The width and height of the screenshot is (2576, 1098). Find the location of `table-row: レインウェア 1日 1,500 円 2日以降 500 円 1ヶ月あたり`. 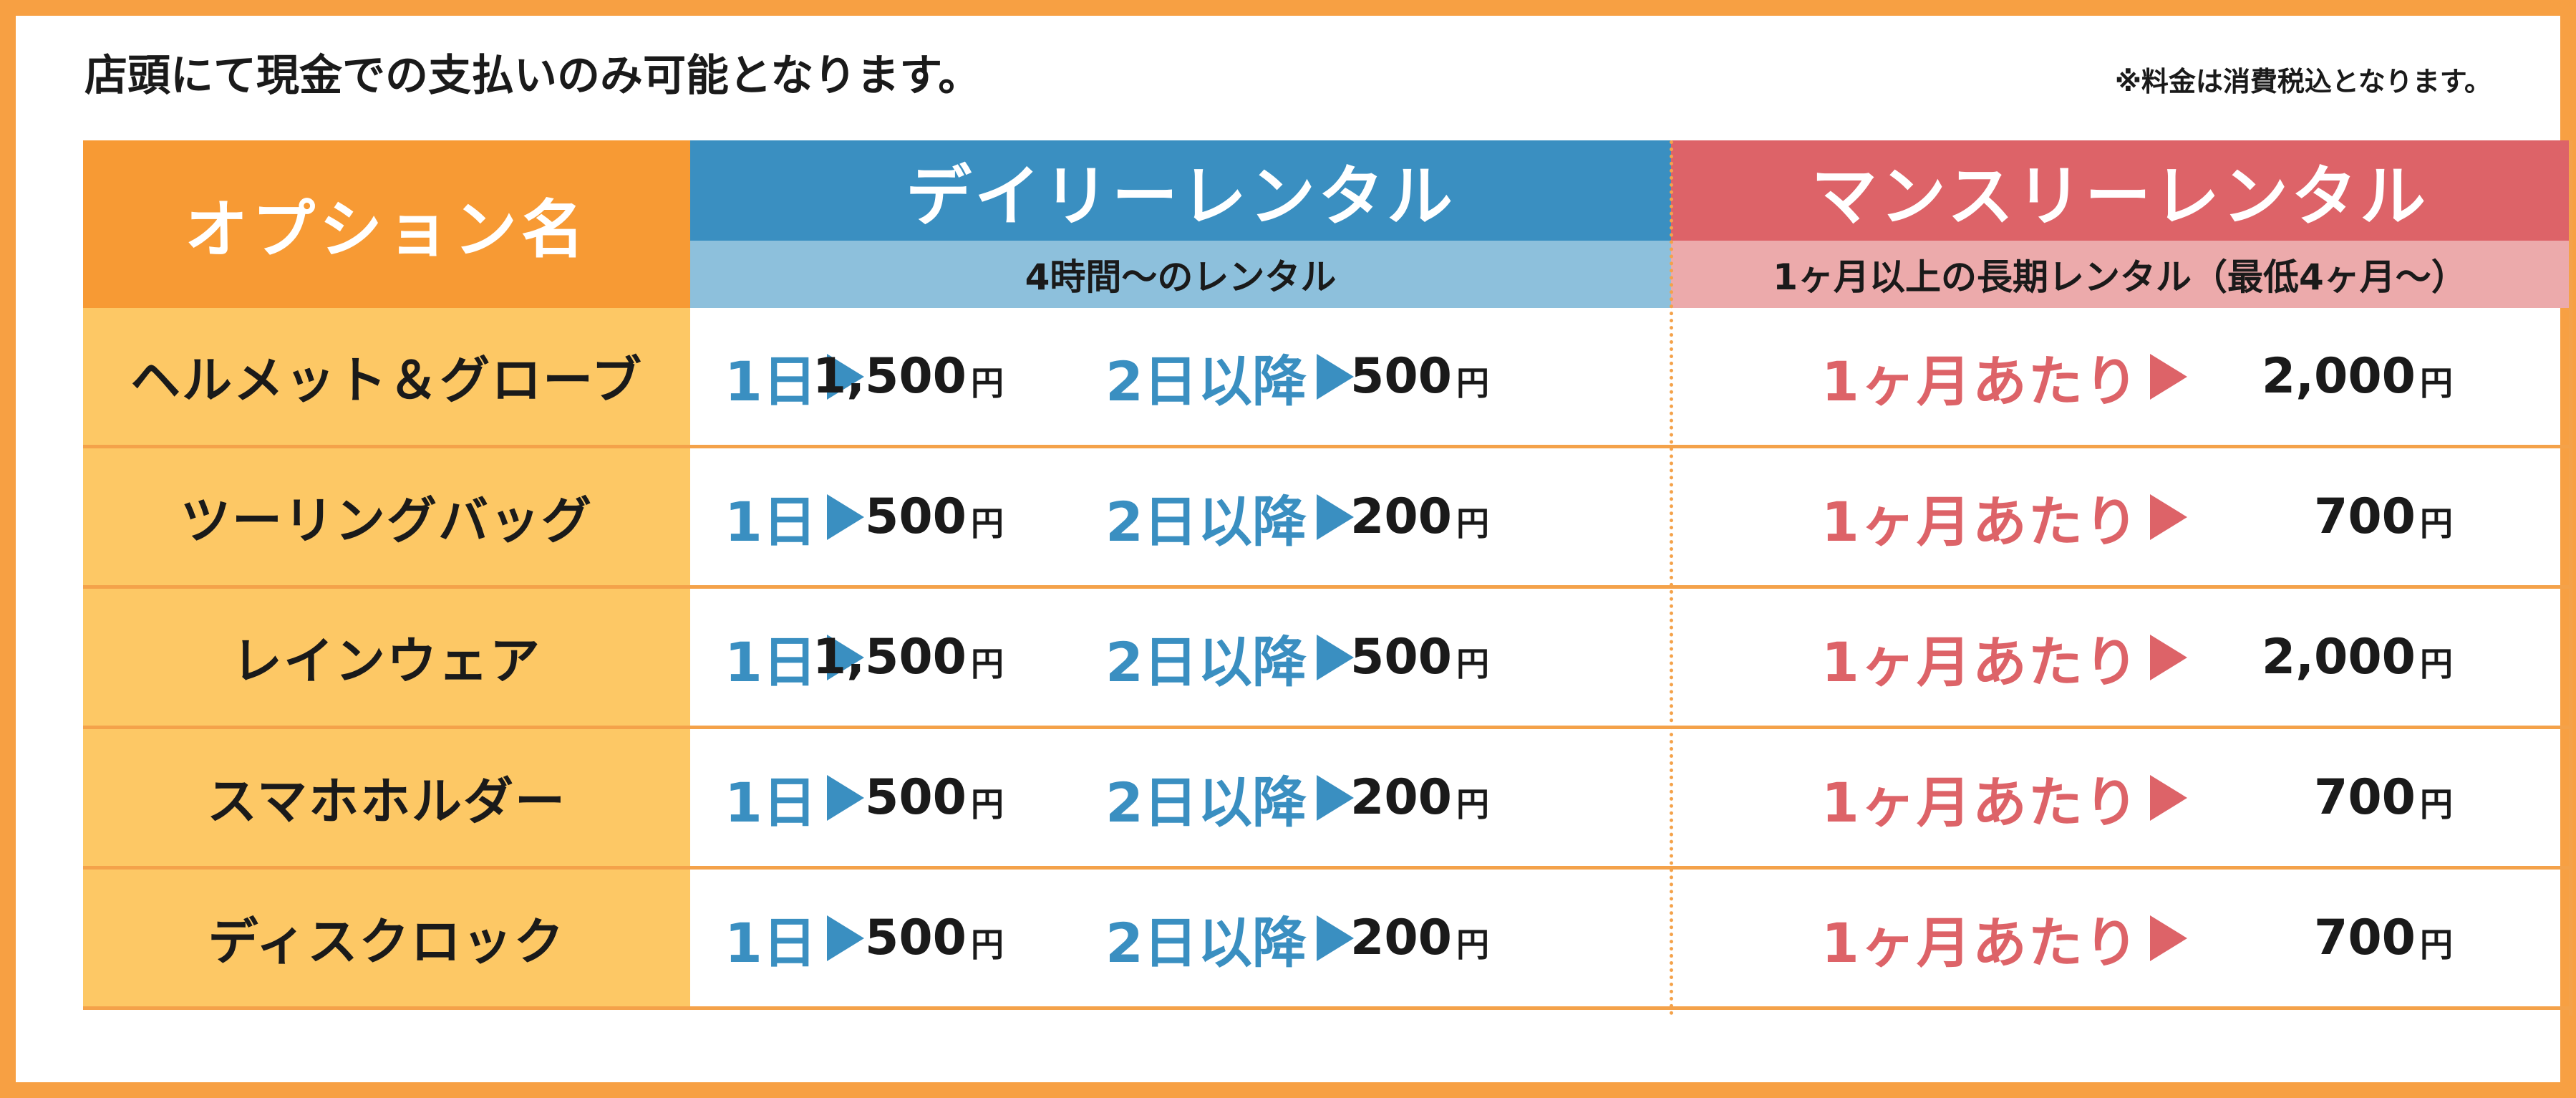

table-row: レインウェア 1日 1,500 円 2日以降 500 円 1ヶ月あたり is located at coordinates (1326, 659).